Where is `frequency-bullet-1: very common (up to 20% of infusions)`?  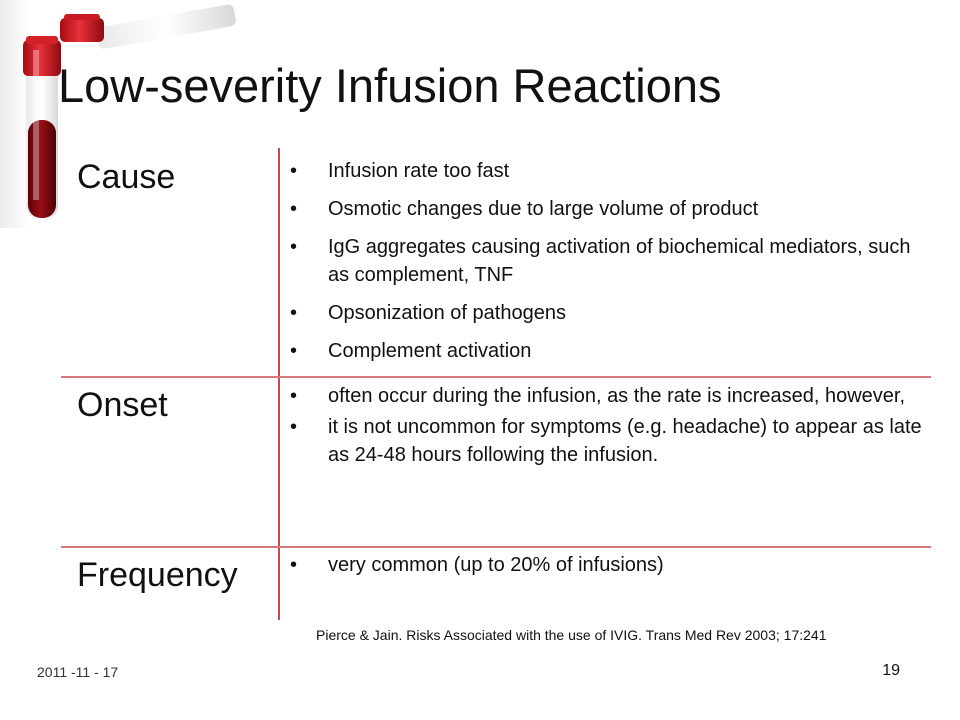 frequency-bullet-1: very common (up to 20% of infusions) is located at coordinates (610, 565).